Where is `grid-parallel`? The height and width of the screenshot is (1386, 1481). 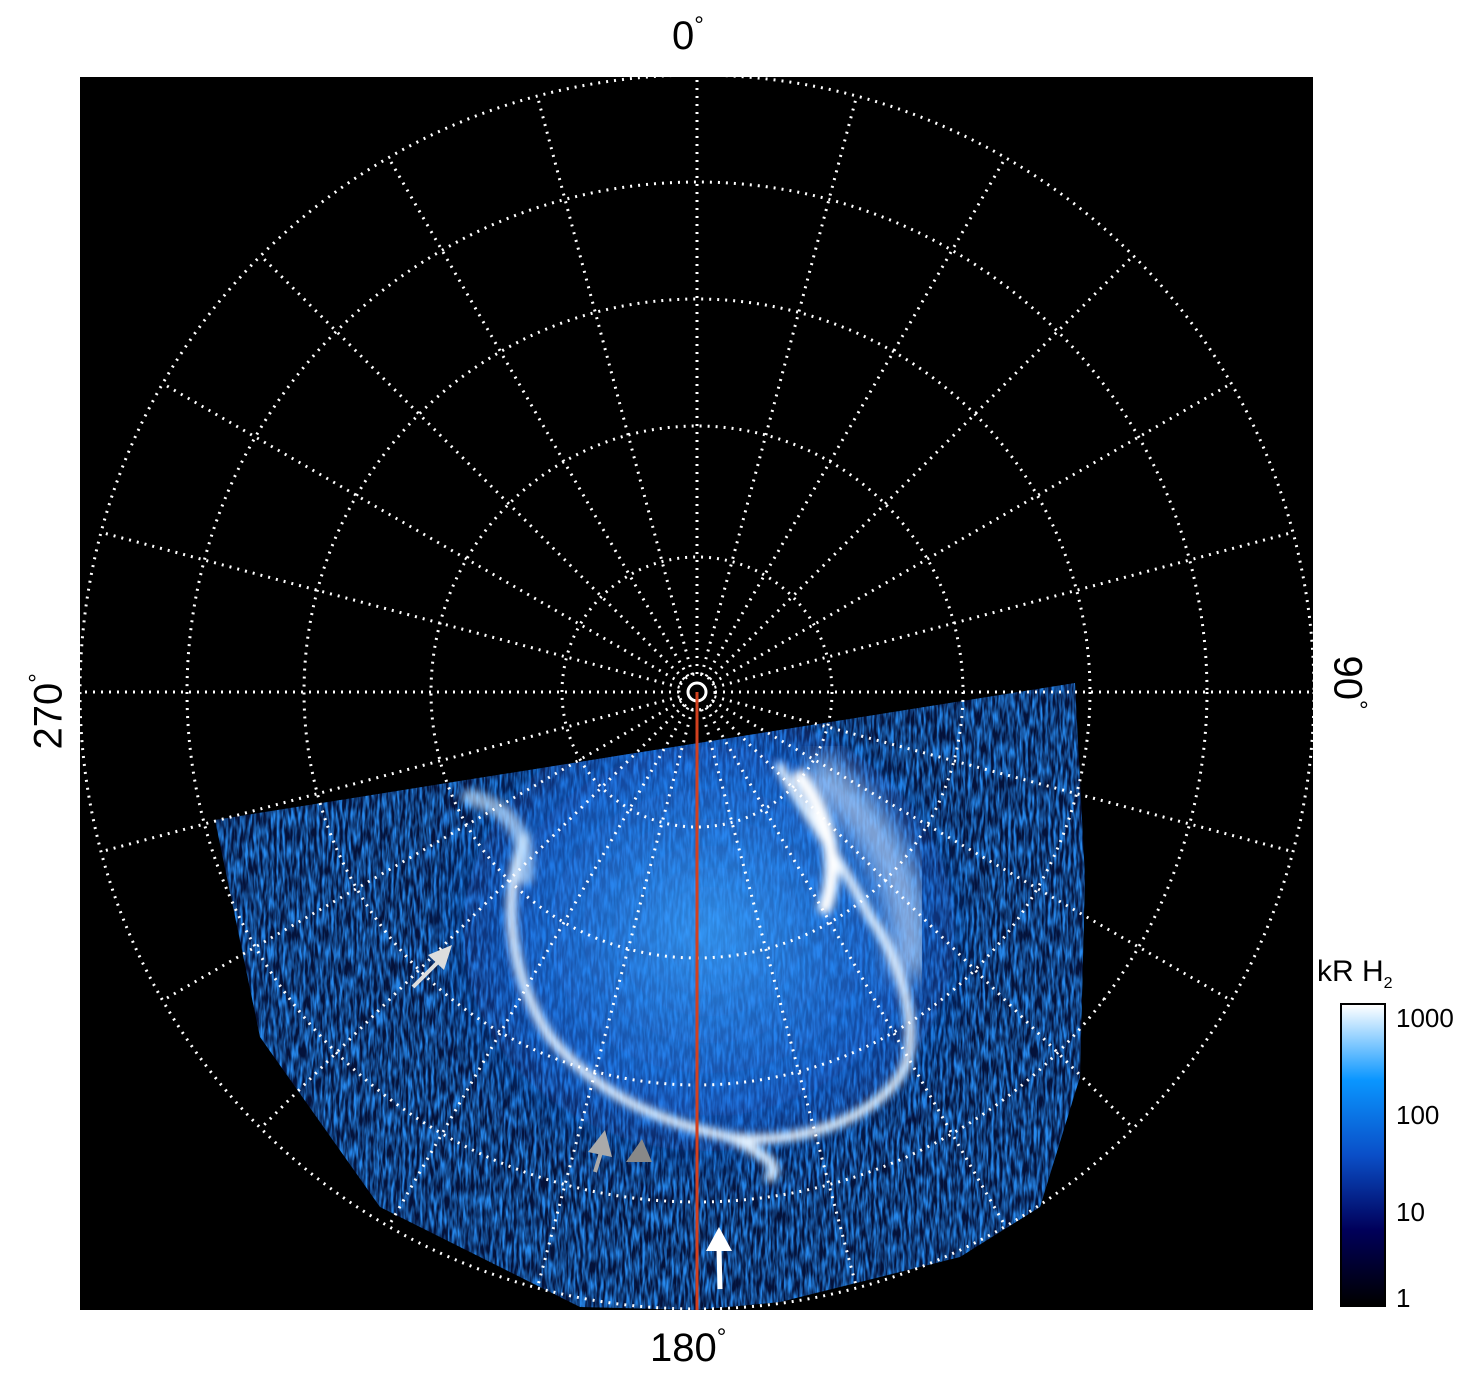
grid-parallel is located at coordinates (697, 692).